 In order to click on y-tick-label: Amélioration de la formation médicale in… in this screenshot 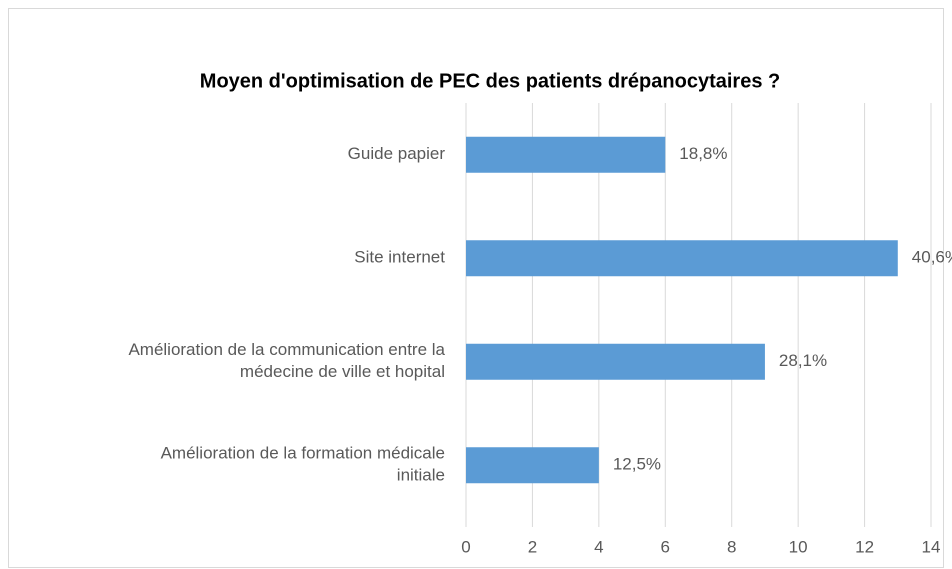, I will do `click(303, 464)`.